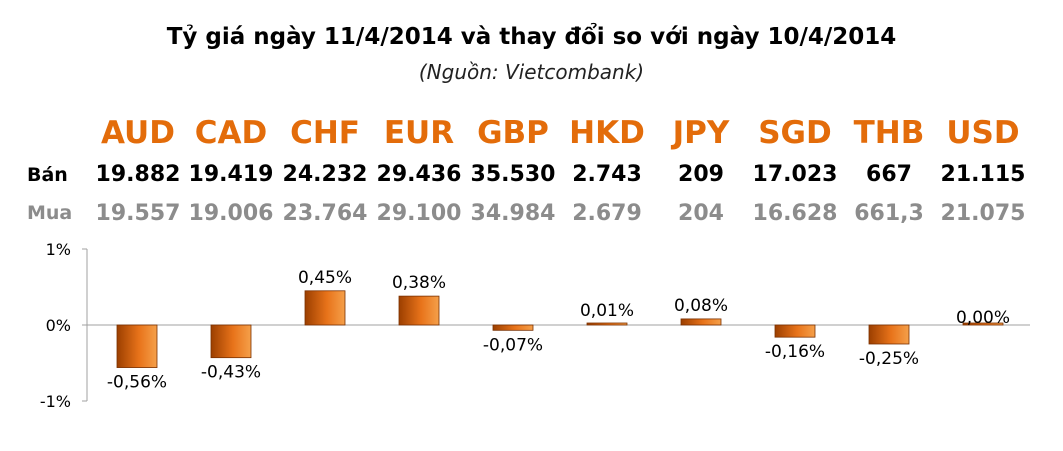  What do you see at coordinates (325, 174) in the screenshot?
I see `sell-rate-chf: 24.232` at bounding box center [325, 174].